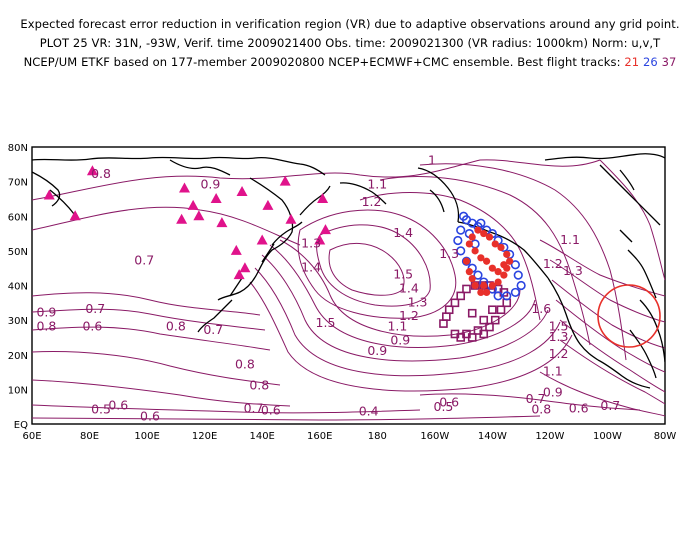 This screenshot has width=700, height=540. What do you see at coordinates (187, 222) in the screenshot?
I see `triangle-markers` at bounding box center [187, 222].